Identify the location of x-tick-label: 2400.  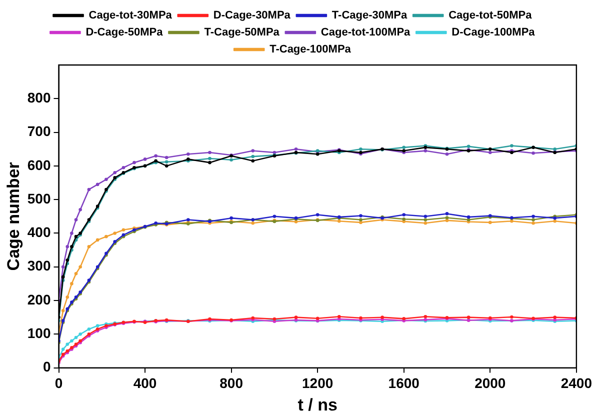
(576, 383).